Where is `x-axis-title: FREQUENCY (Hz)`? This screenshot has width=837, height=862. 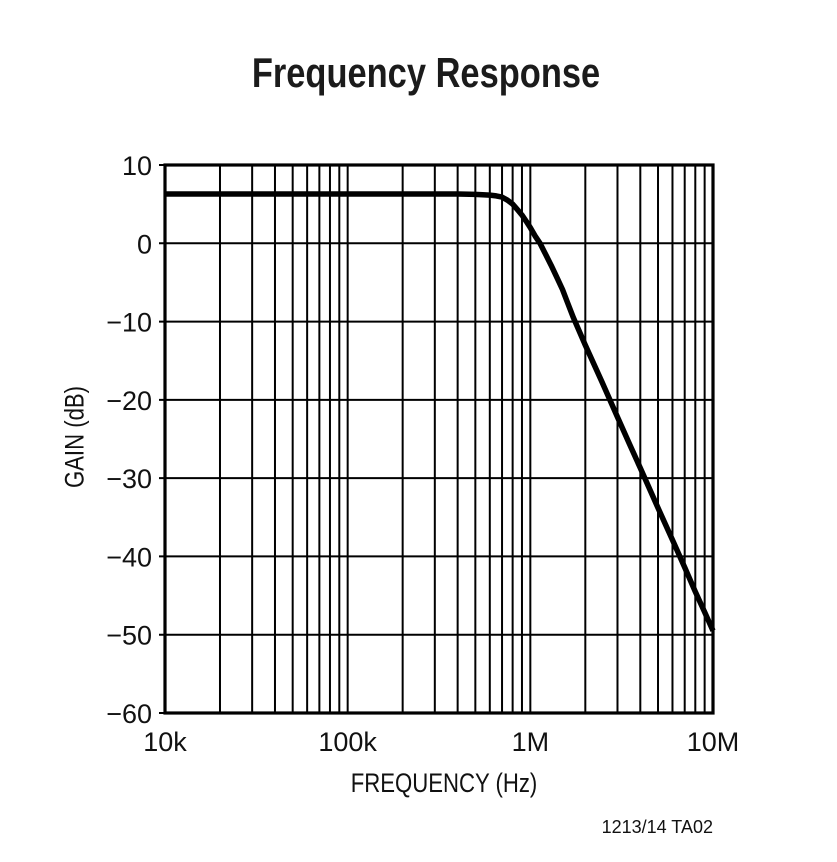
x-axis-title: FREQUENCY (Hz) is located at coordinates (444, 783).